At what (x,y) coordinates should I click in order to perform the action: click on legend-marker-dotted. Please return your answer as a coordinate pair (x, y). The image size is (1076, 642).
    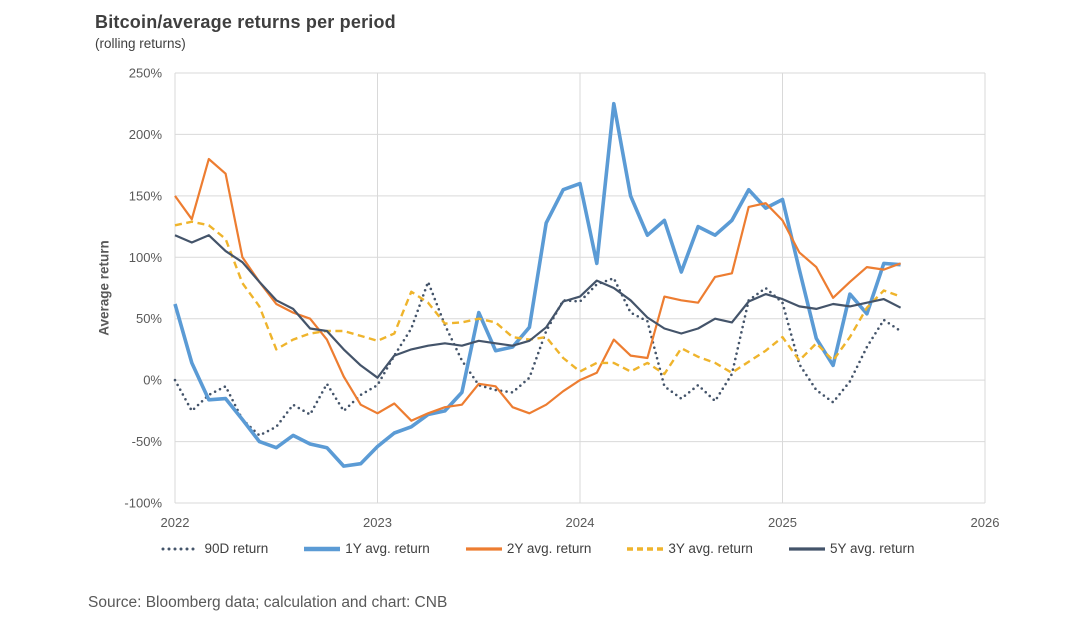
    Looking at the image, I should click on (181, 548).